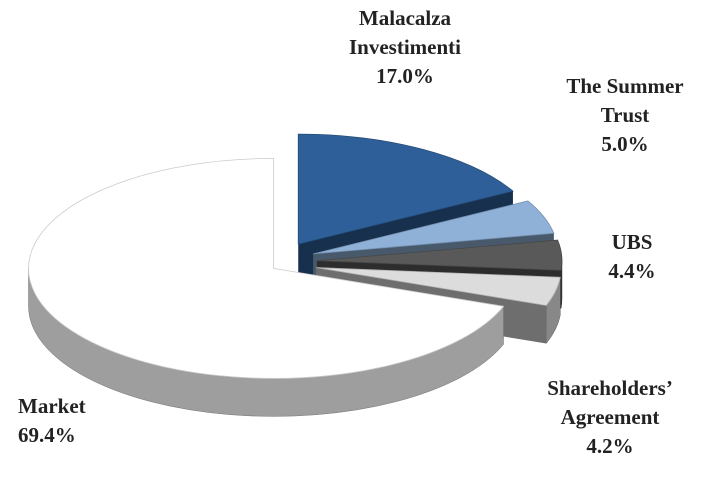  What do you see at coordinates (47, 435) in the screenshot?
I see `value-label: 69.4%` at bounding box center [47, 435].